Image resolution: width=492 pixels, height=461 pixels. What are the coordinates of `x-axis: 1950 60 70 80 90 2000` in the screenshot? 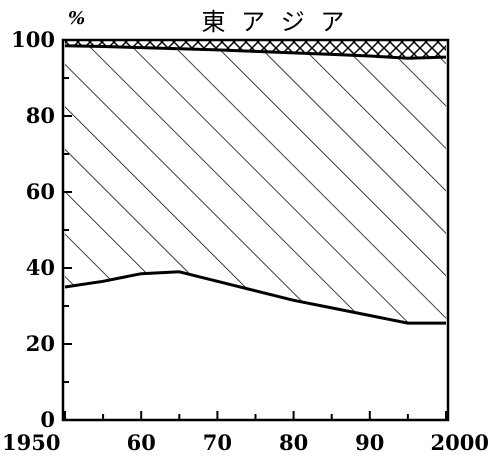 It's located at (245, 433).